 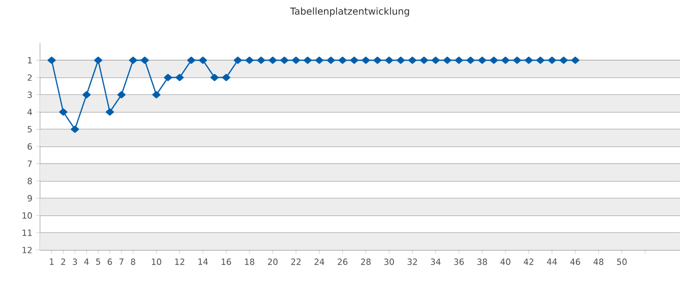 What do you see at coordinates (86, 261) in the screenshot?
I see `x-tick-label: 4` at bounding box center [86, 261].